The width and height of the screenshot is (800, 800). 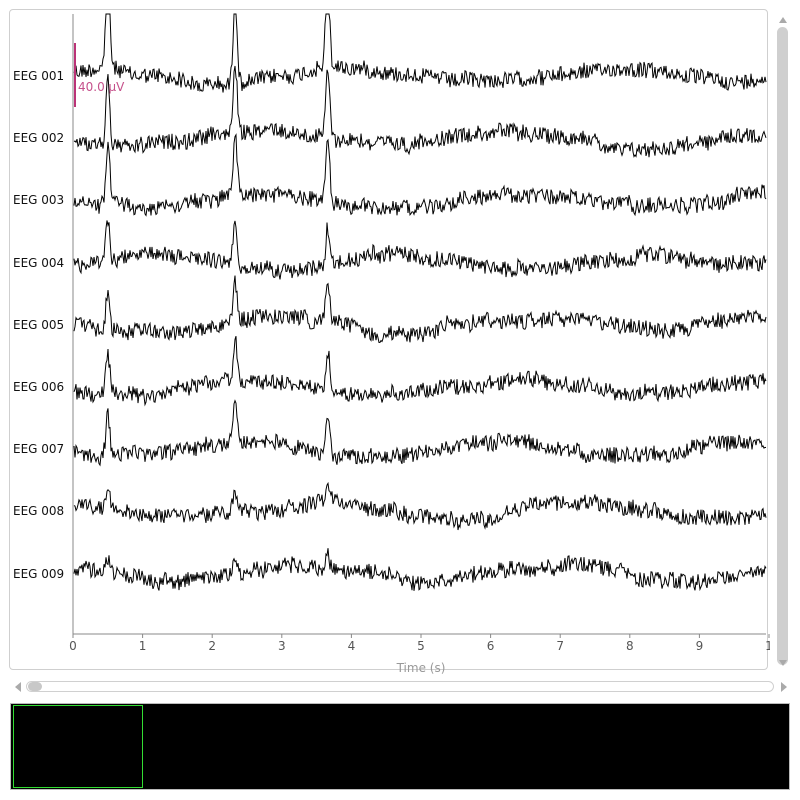 What do you see at coordinates (39, 387) in the screenshot?
I see `channel-label: EEG 006` at bounding box center [39, 387].